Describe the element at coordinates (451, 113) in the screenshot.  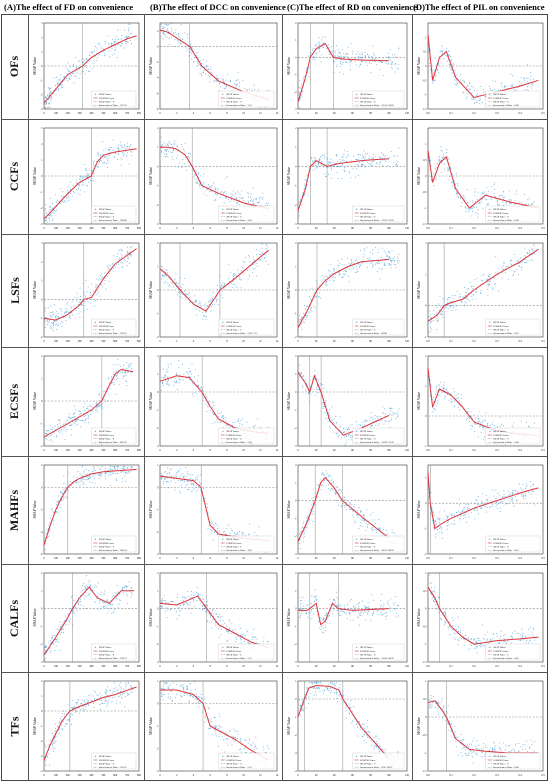
I see `x-tick-label: 0.1` at that location.